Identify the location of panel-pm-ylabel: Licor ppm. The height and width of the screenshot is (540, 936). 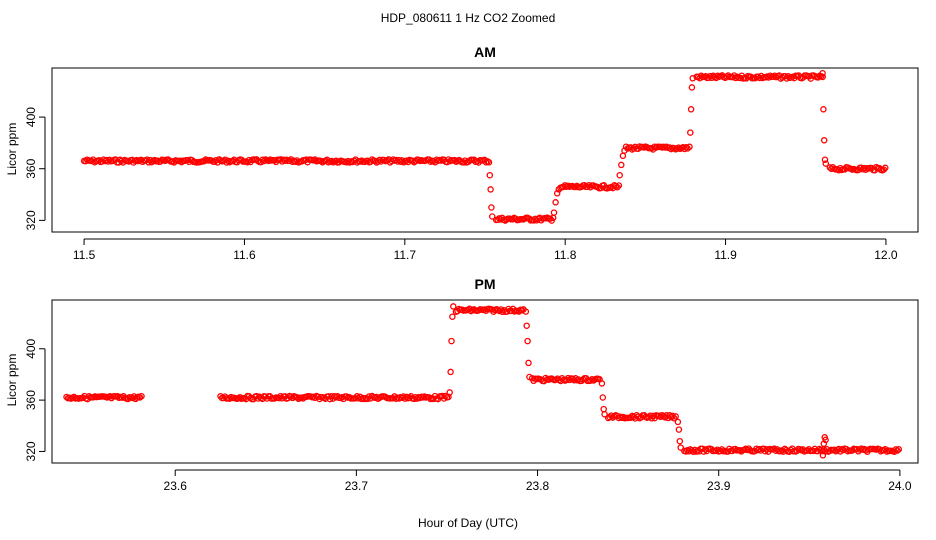
(12, 380).